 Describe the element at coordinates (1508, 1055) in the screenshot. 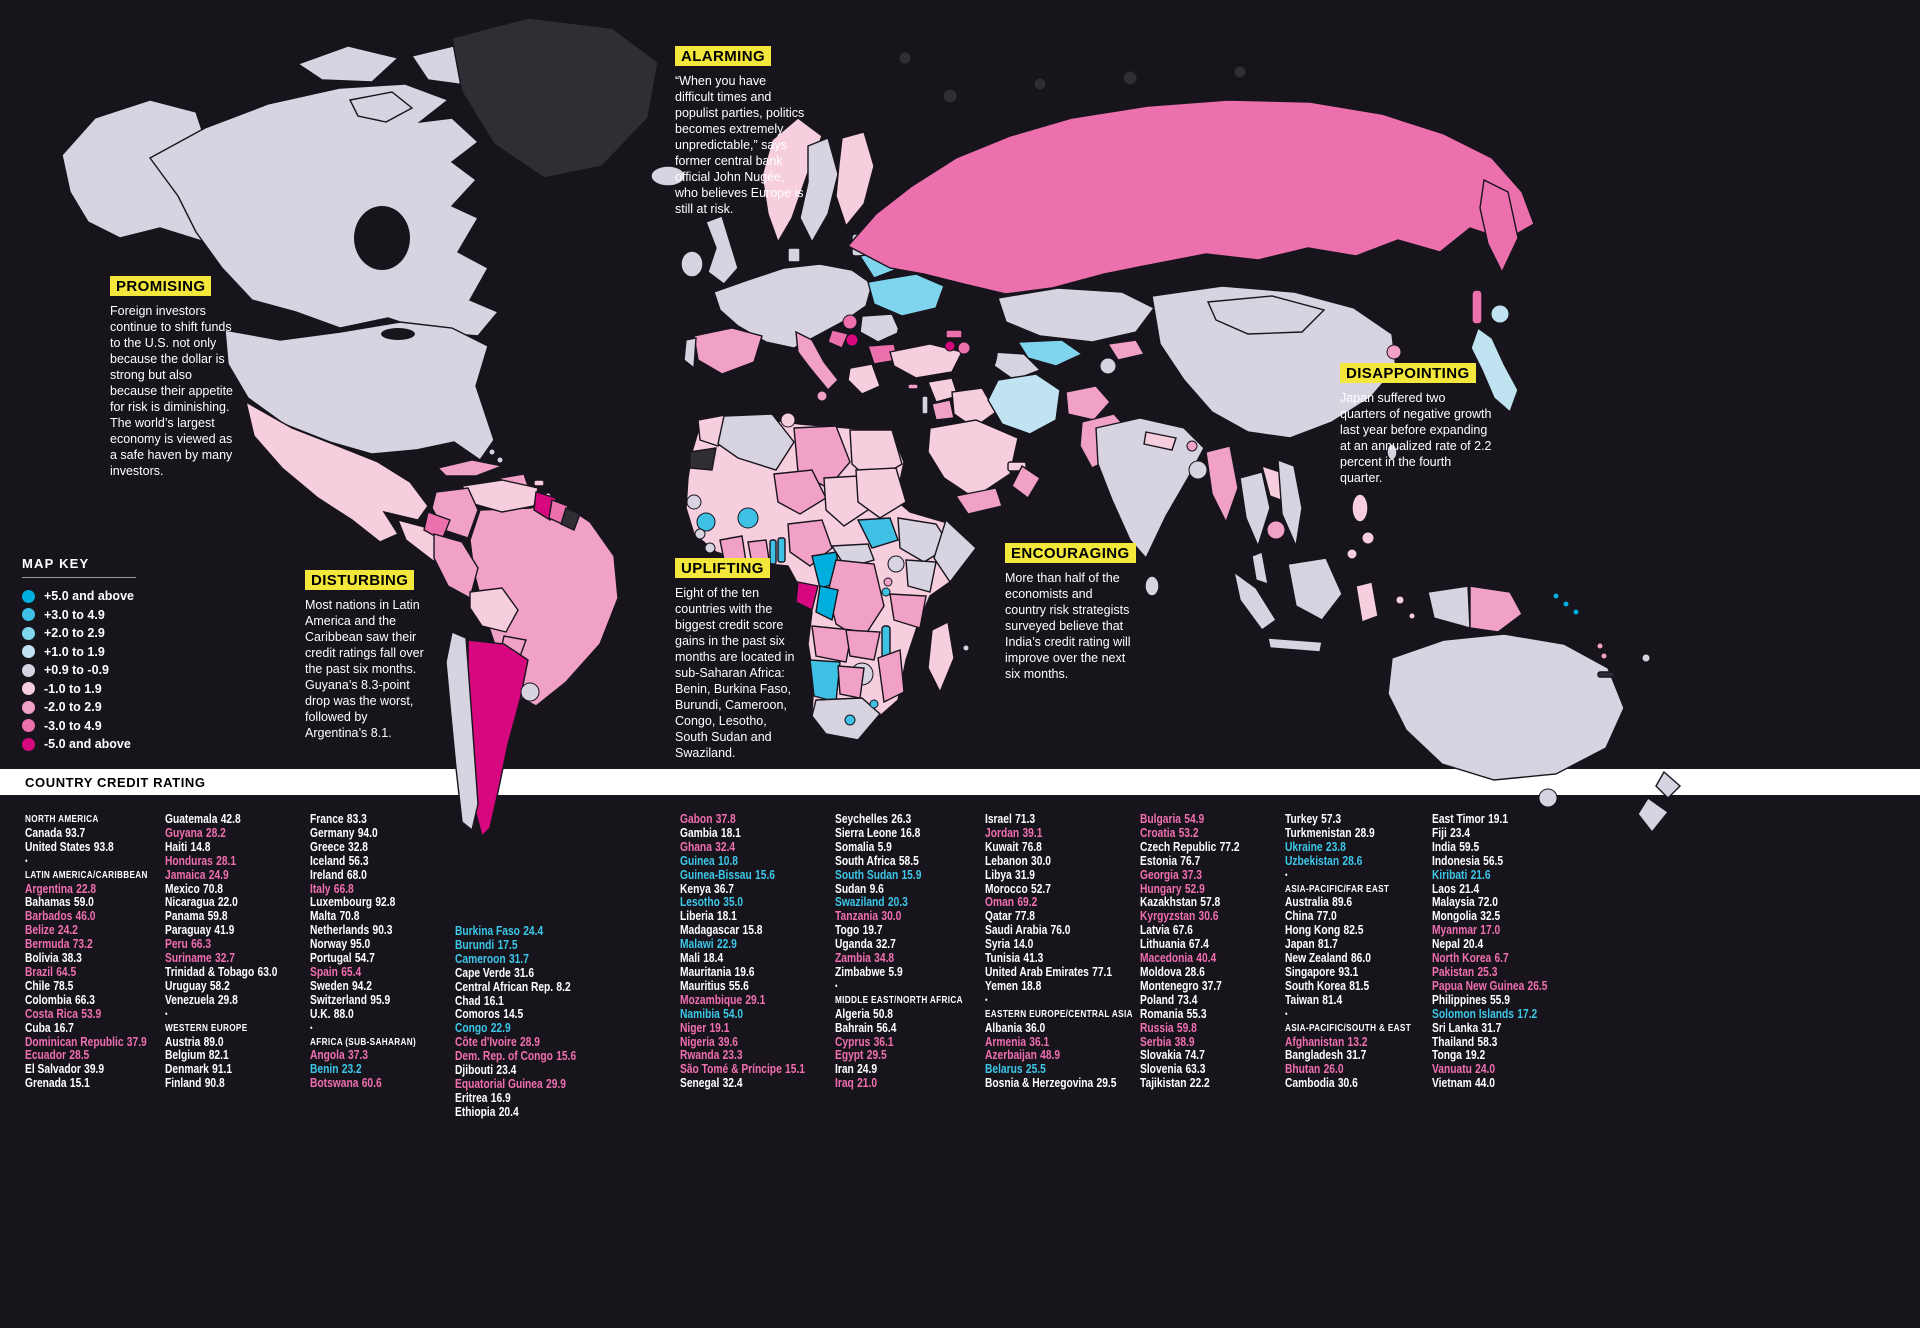

I see `country-rating: Tonga 19.2` at that location.